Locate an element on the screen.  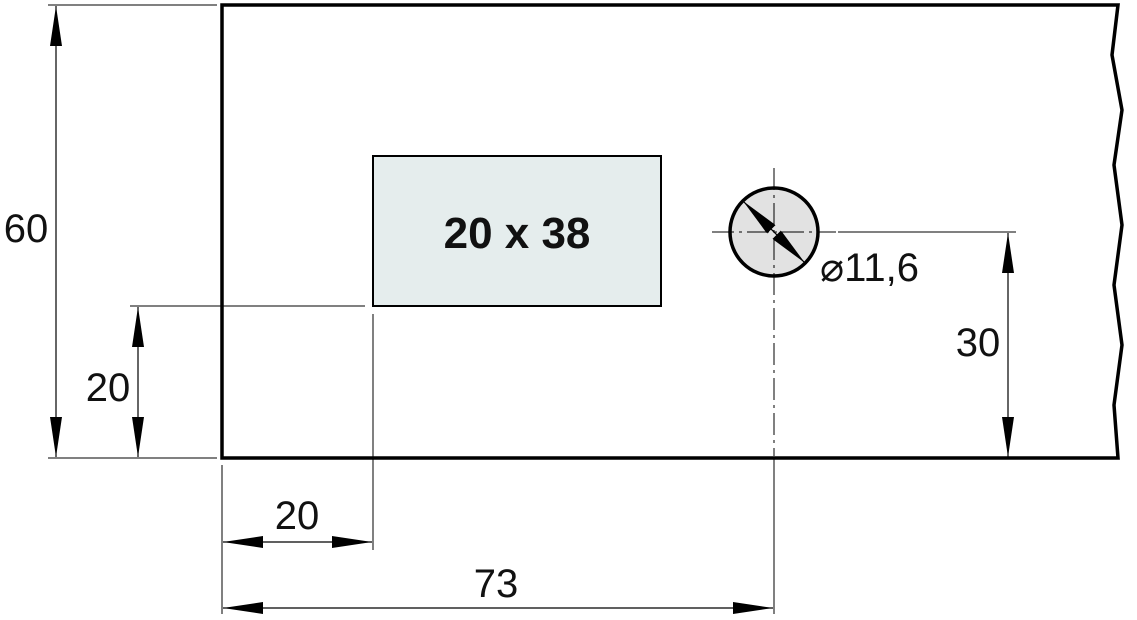
diameter-dim-line is located at coordinates (774, 232).